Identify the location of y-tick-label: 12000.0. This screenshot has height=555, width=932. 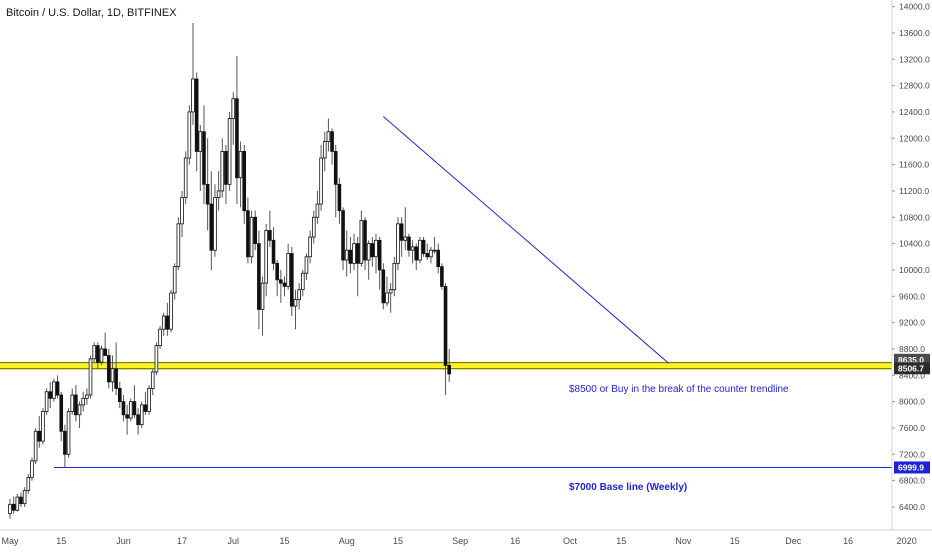
(914, 138).